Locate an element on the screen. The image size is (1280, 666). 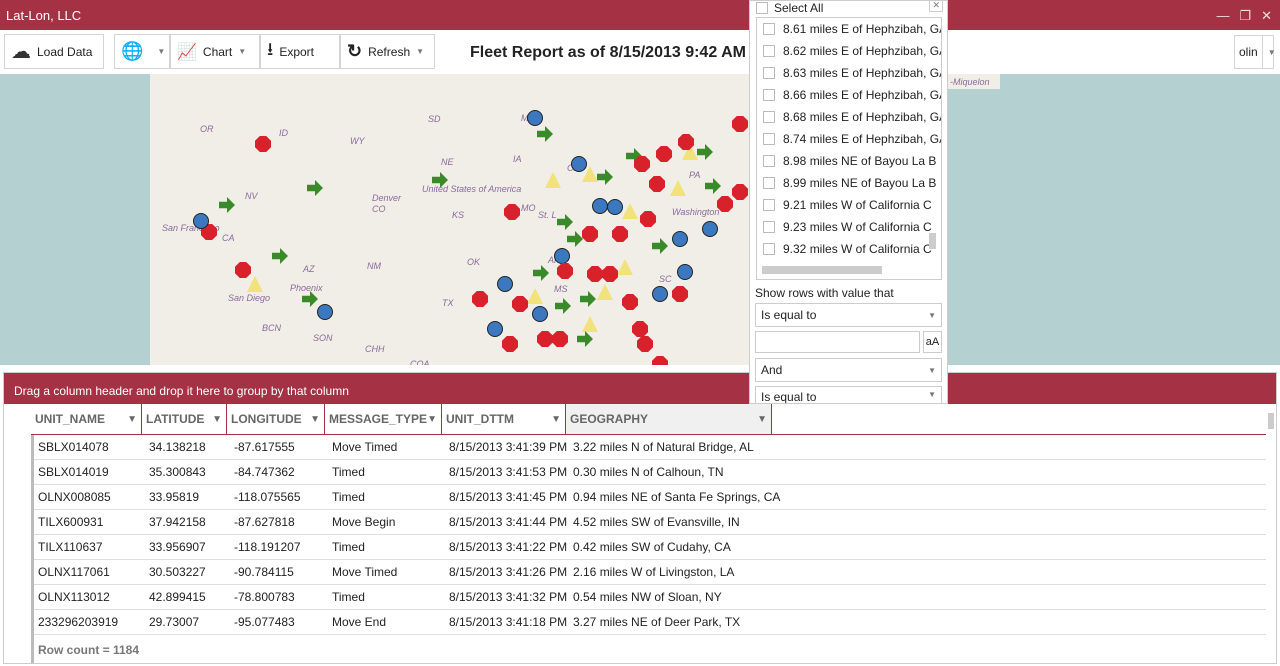
logic-select: And ▼ is located at coordinates (848, 370).